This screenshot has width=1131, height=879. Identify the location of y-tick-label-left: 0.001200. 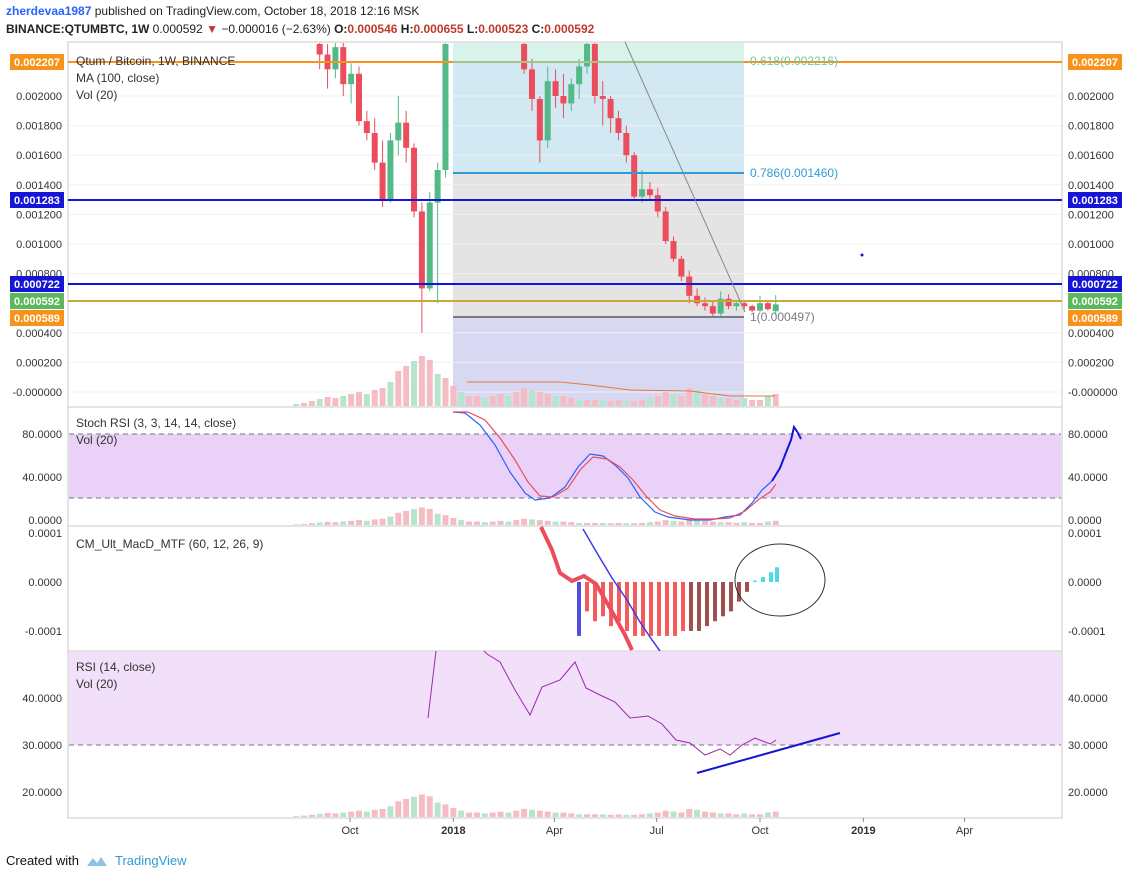
(39, 215).